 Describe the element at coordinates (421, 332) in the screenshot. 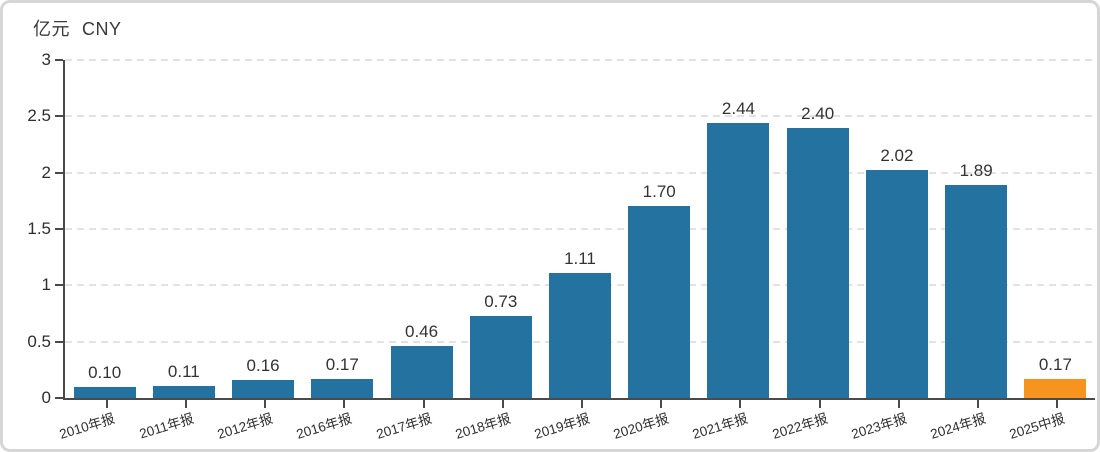

I see `bar-value-label: 0.46` at that location.